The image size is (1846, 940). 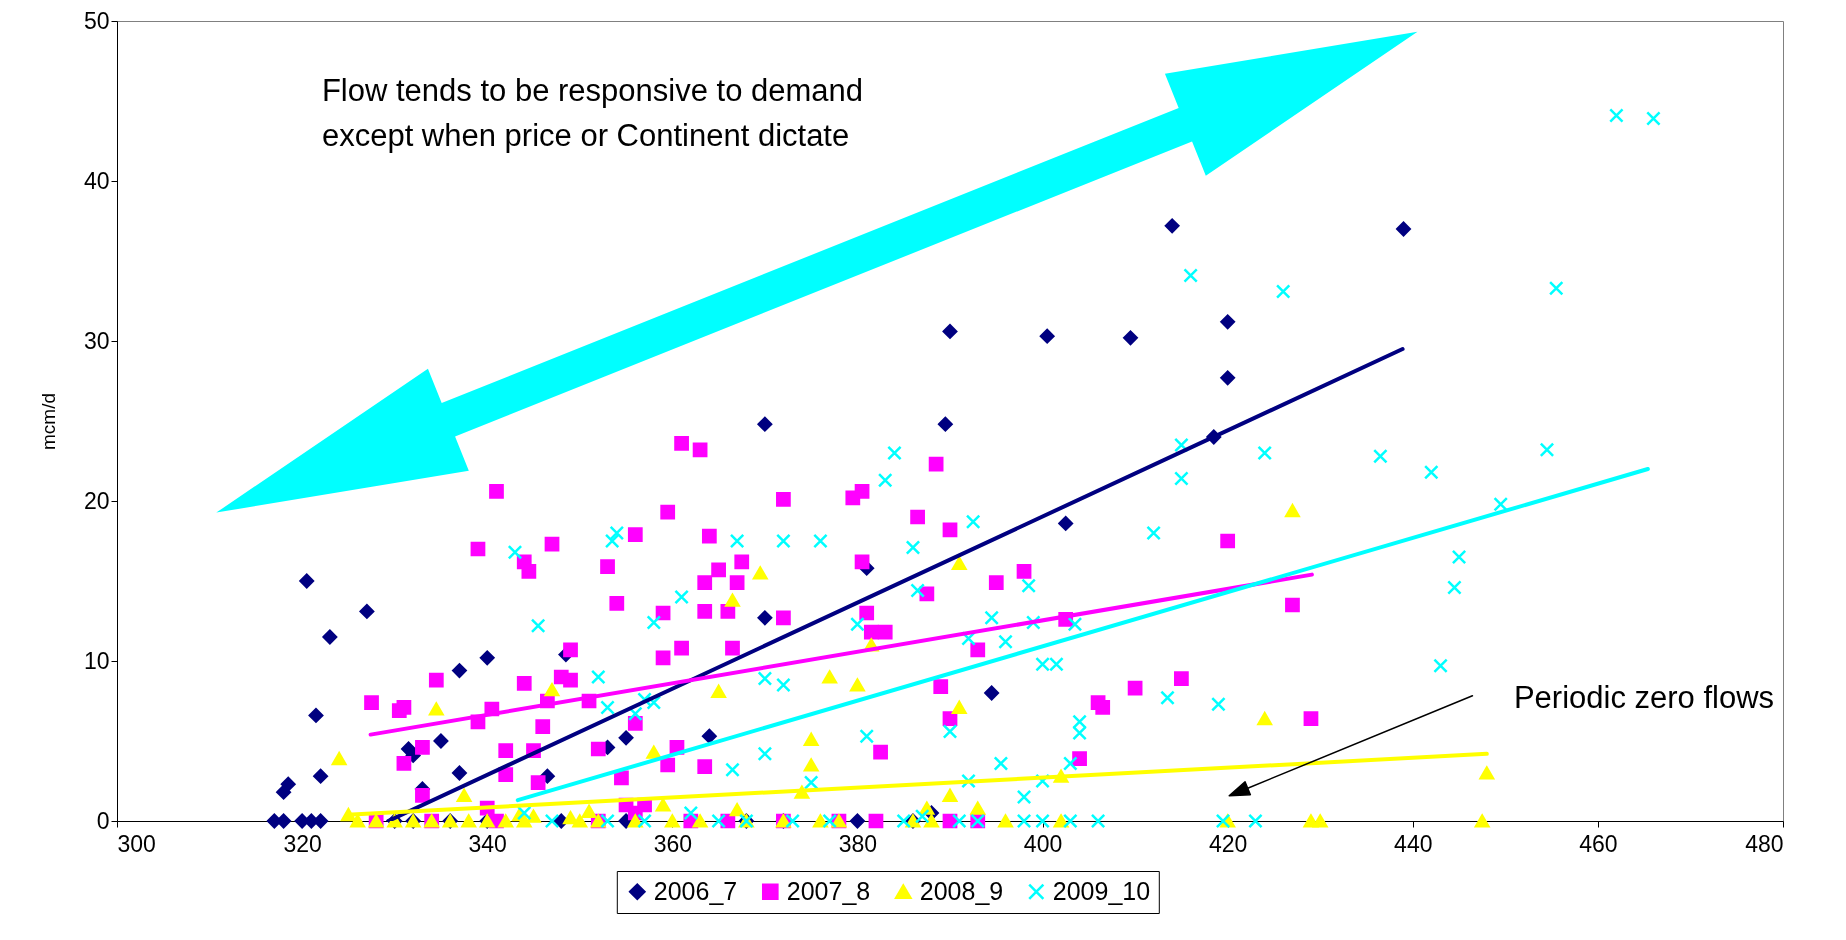 What do you see at coordinates (302, 843) in the screenshot?
I see `x-tick-label: 320` at bounding box center [302, 843].